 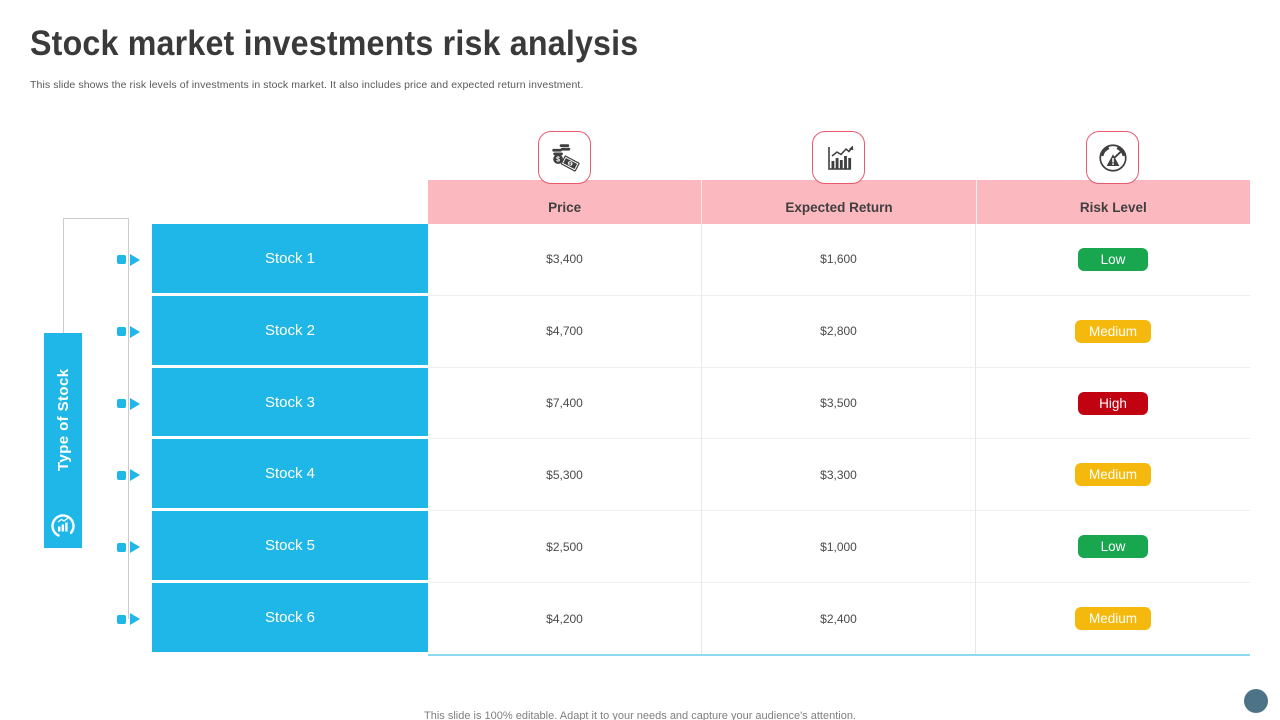 I want to click on price-cell: $2,500, so click(x=565, y=547).